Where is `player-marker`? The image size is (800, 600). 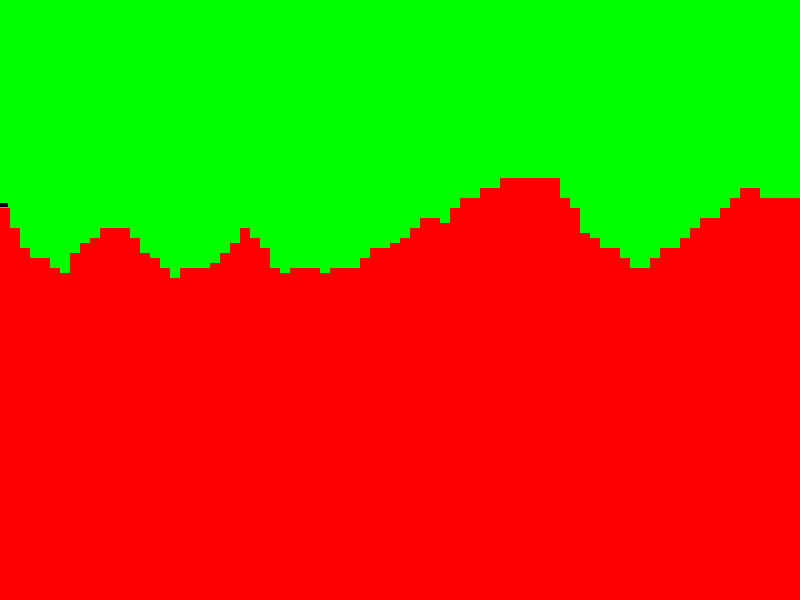 player-marker is located at coordinates (4, 205).